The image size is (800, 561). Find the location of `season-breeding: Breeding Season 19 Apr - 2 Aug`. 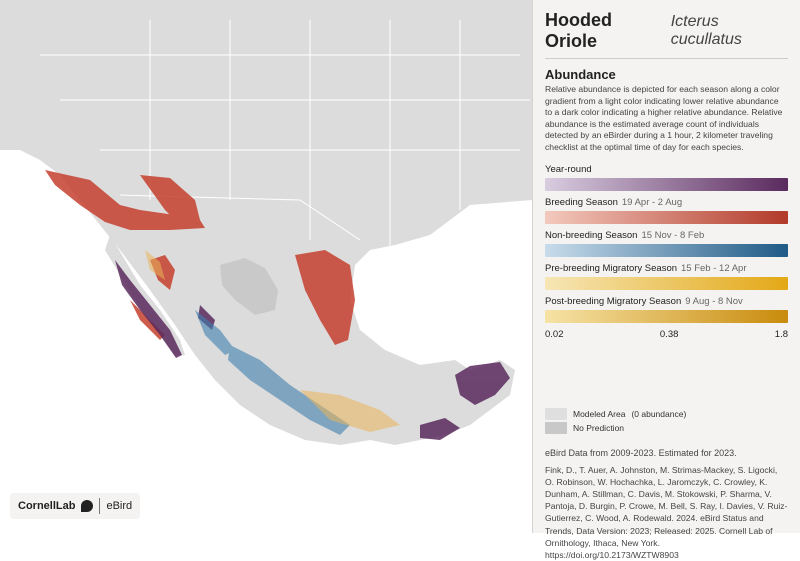

season-breeding: Breeding Season 19 Apr - 2 Aug is located at coordinates (666, 210).